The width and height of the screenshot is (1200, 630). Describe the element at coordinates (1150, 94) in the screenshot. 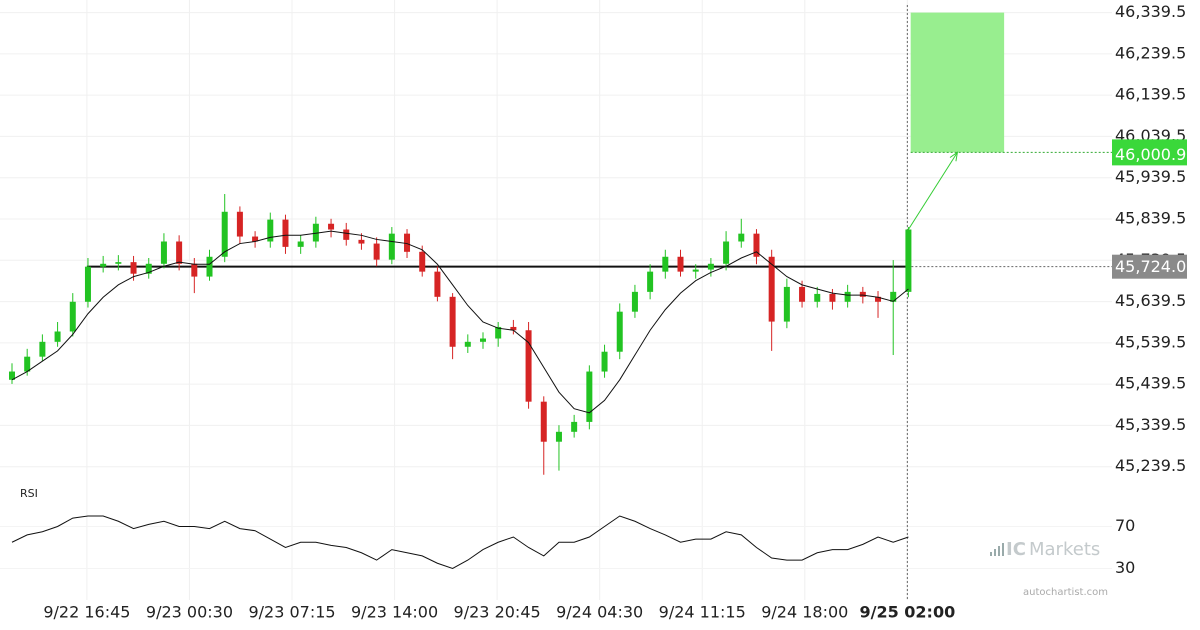

I see `y-tick-label: 46,139.5` at that location.